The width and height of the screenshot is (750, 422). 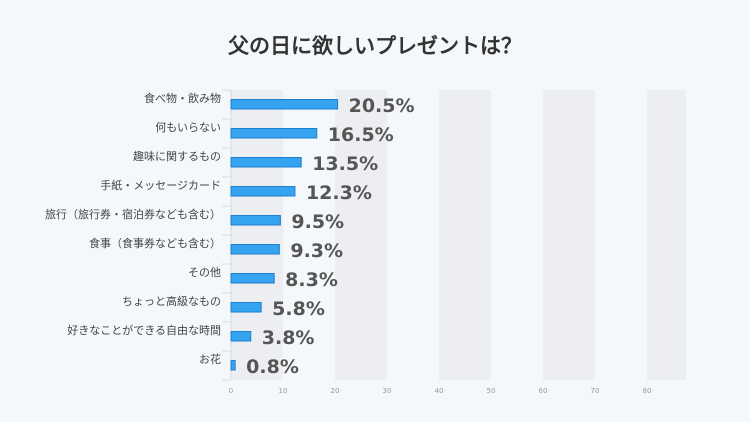 I want to click on data-label: 13.5%, so click(x=345, y=164).